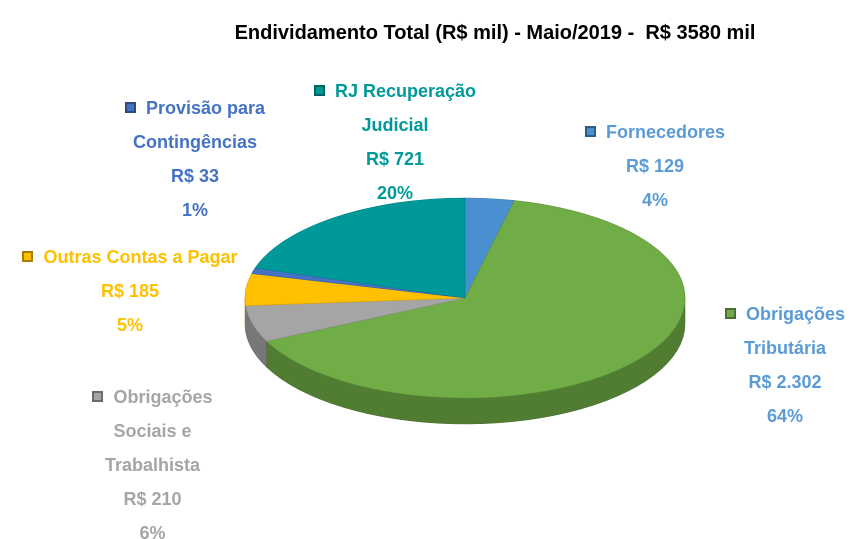 The image size is (868, 539). Describe the element at coordinates (785, 382) in the screenshot. I see `value-label: R$ 2.302` at that location.